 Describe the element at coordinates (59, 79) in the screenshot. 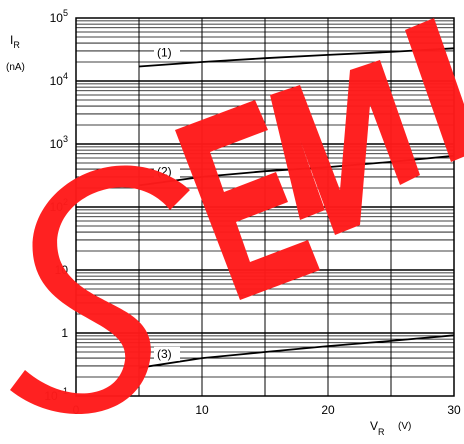

I see `y-tick-label: 10⁴` at that location.